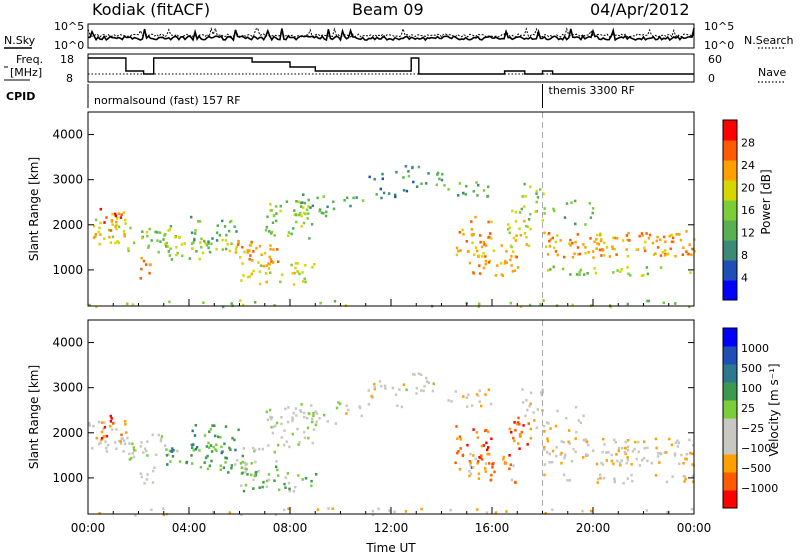 Image resolution: width=800 pixels, height=554 pixels. What do you see at coordinates (744, 255) in the screenshot?
I see `power-cbar-tick-5: 8` at bounding box center [744, 255].